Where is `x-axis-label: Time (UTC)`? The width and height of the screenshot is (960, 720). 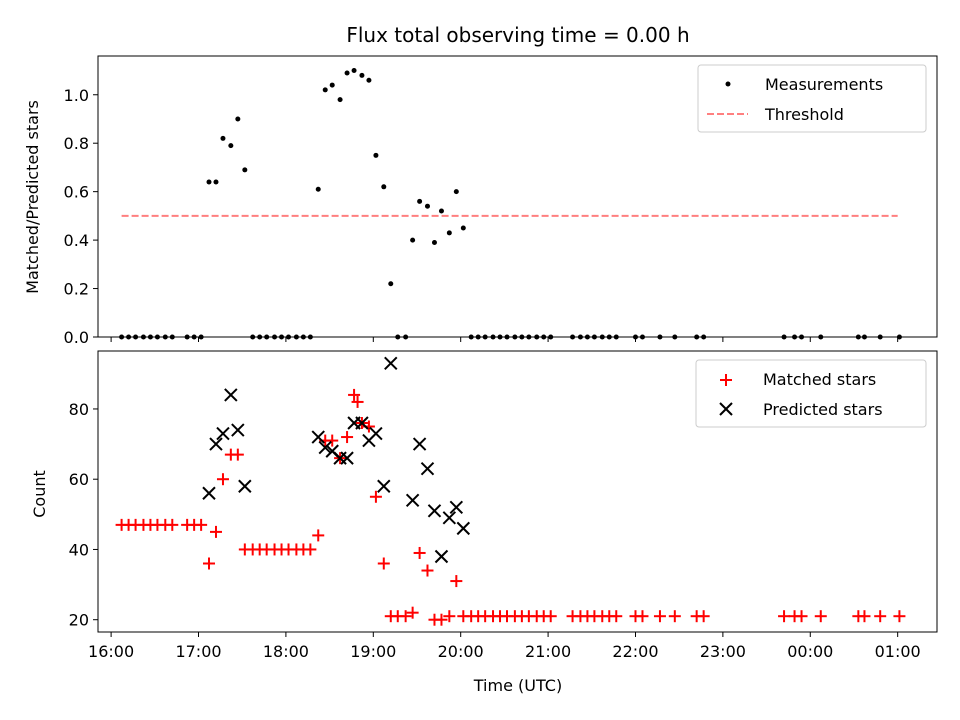 x-axis-label: Time (UTC) is located at coordinates (517, 685).